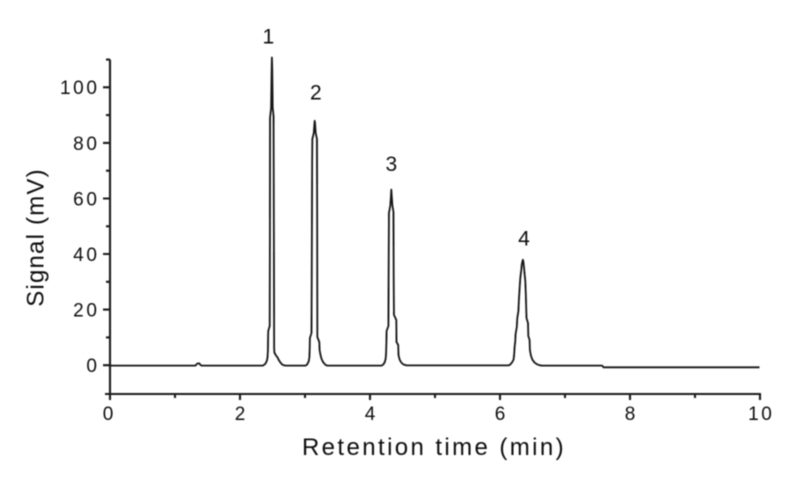  Describe the element at coordinates (36, 237) in the screenshot. I see `svg-text: Signal (mV)` at that location.